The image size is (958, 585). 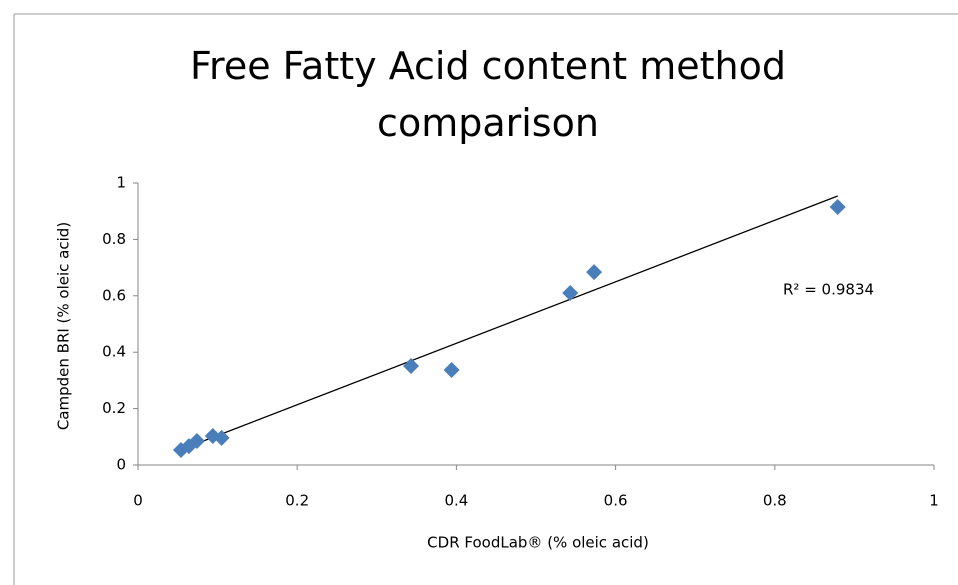 What do you see at coordinates (121, 183) in the screenshot?
I see `y-tick-label: 1` at bounding box center [121, 183].